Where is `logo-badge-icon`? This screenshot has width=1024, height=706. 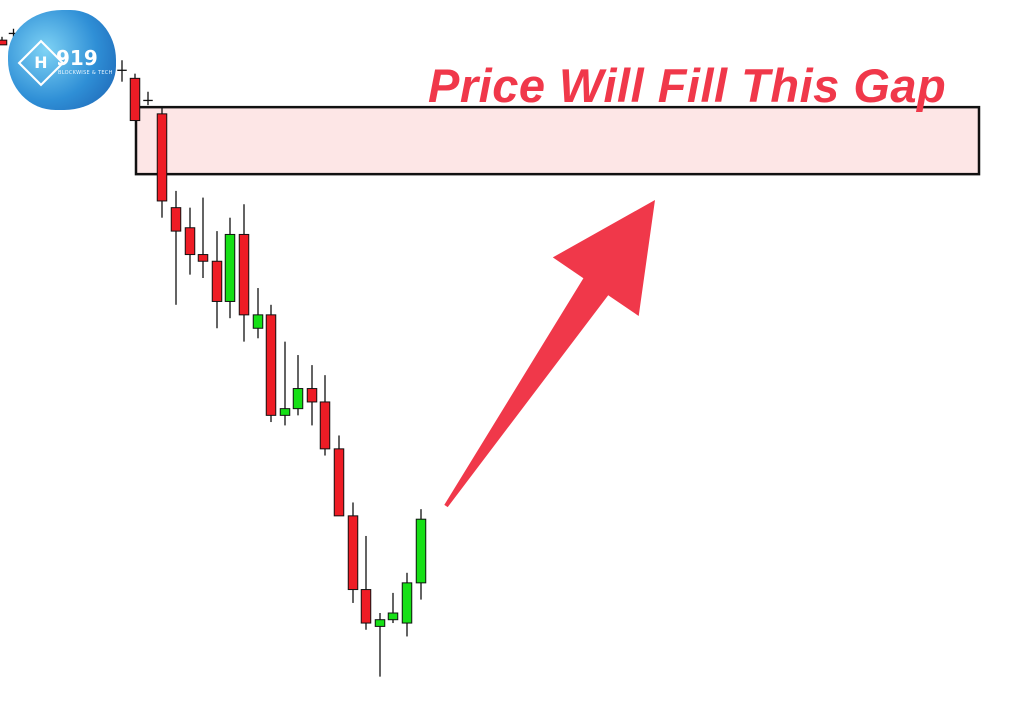
logo-badge-icon is located at coordinates (62, 60).